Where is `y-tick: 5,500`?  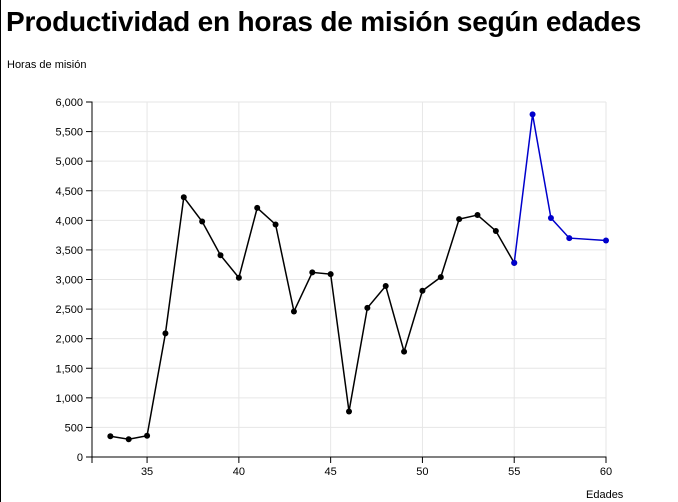 y-tick: 5,500 is located at coordinates (73, 133).